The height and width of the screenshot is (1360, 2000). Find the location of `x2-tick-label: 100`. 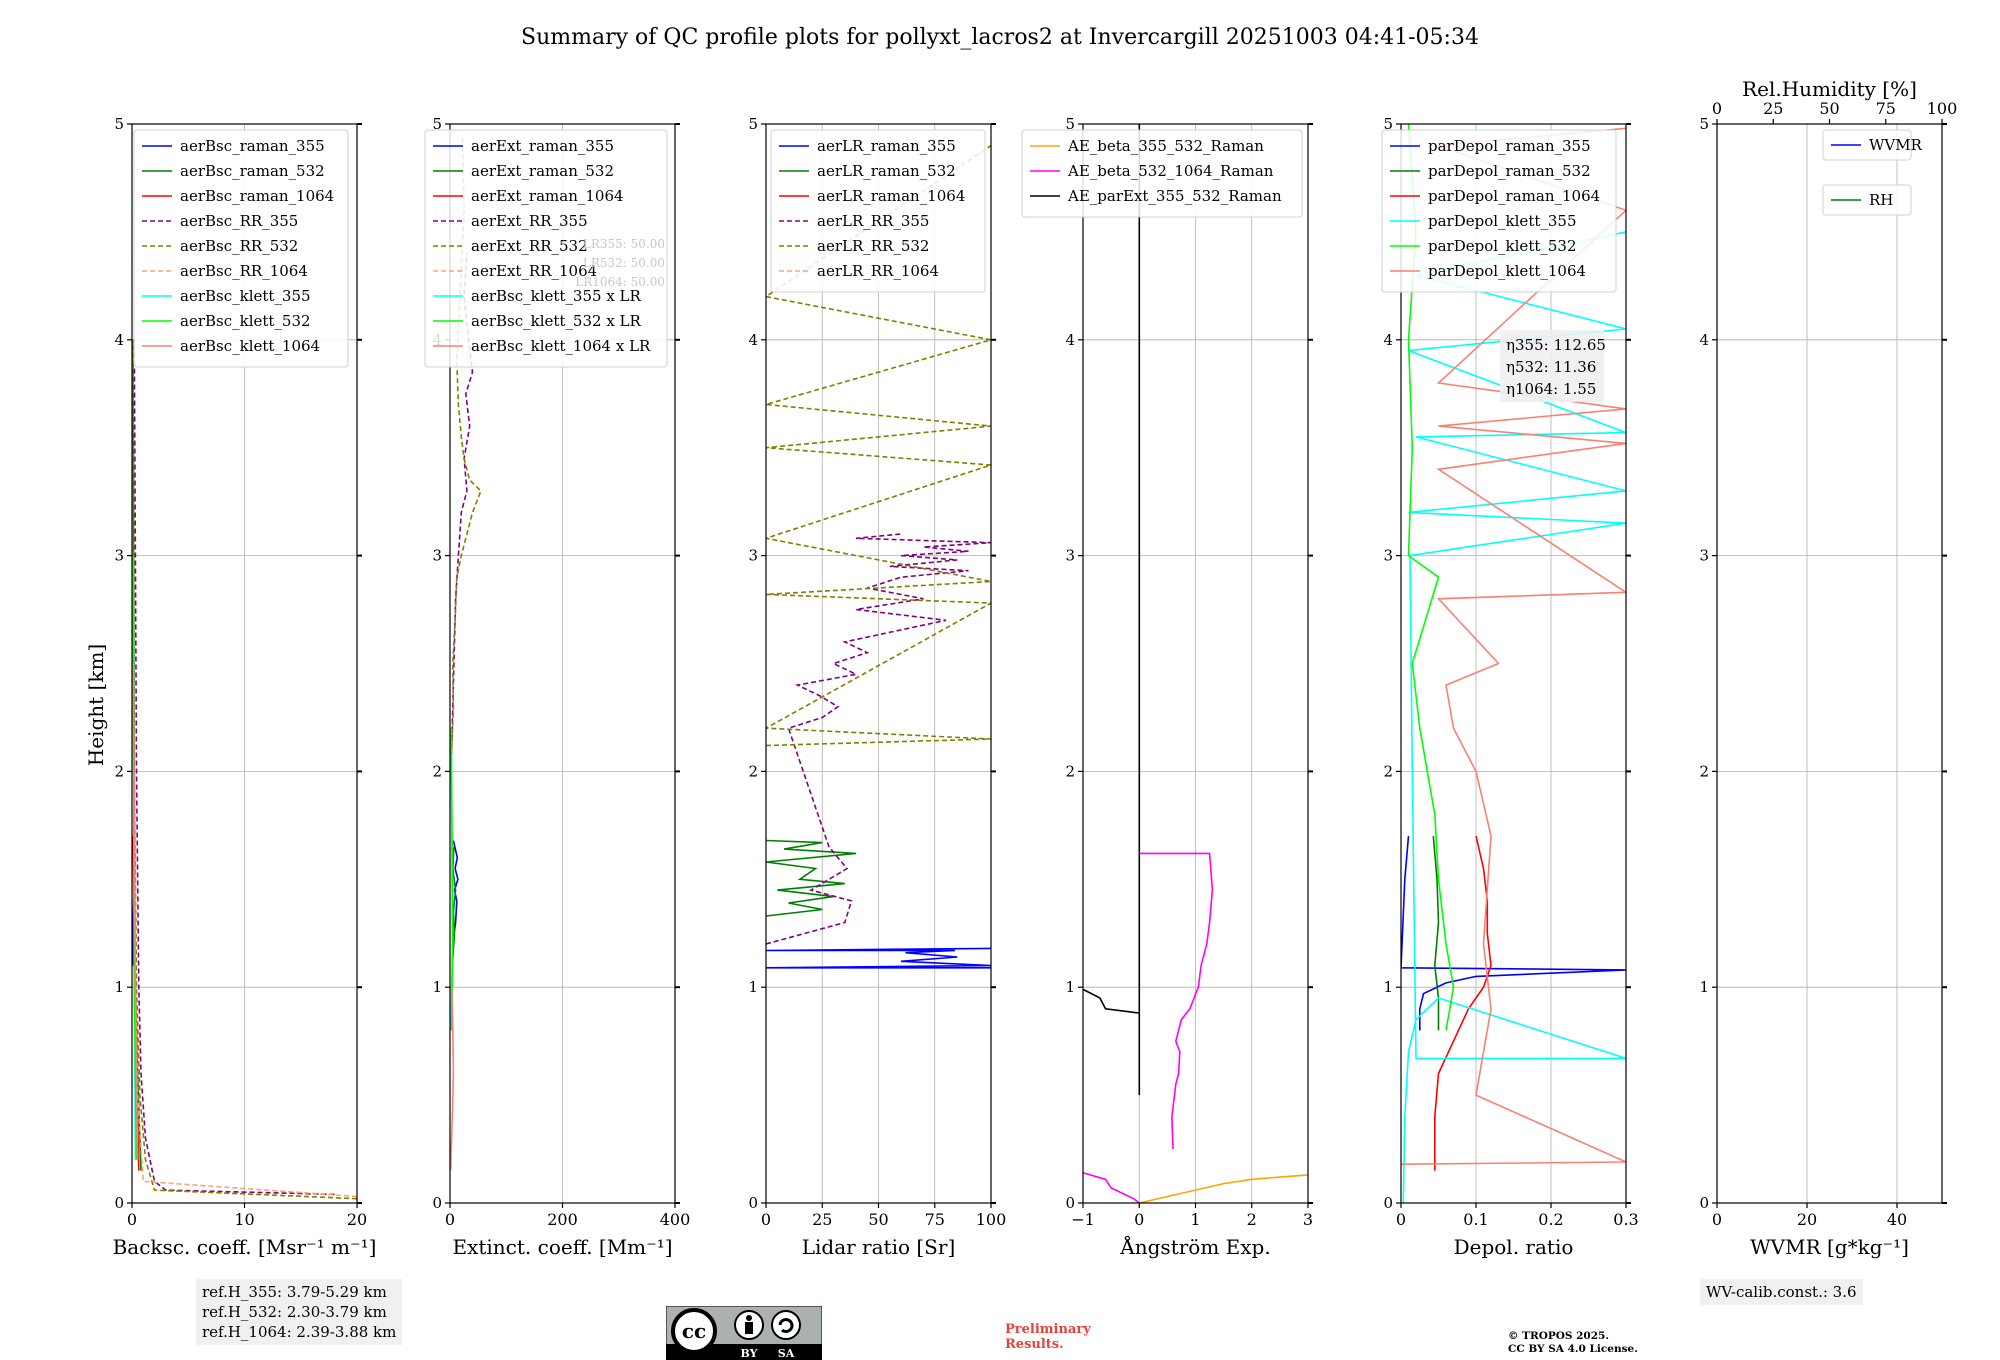

x2-tick-label: 100 is located at coordinates (1942, 108).